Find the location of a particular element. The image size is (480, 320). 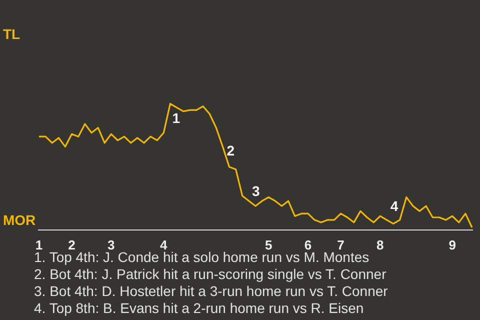

x-tick-label: 8 is located at coordinates (380, 245).